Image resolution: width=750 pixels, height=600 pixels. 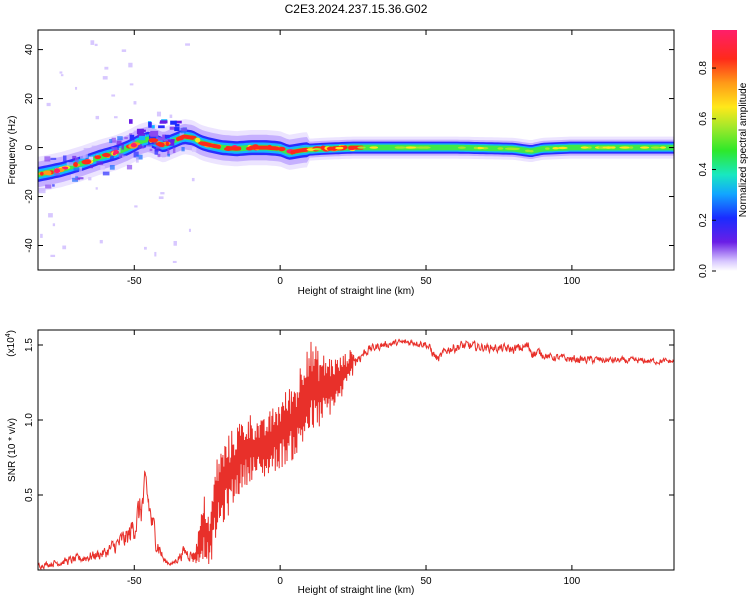 What do you see at coordinates (11, 347) in the screenshot?
I see `snr-scale-base: (x10` at bounding box center [11, 347].